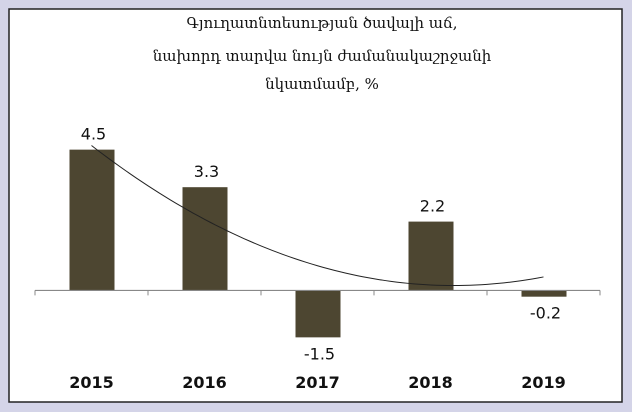  What do you see at coordinates (430, 382) in the screenshot?
I see `x-tick-label: 2018` at bounding box center [430, 382].